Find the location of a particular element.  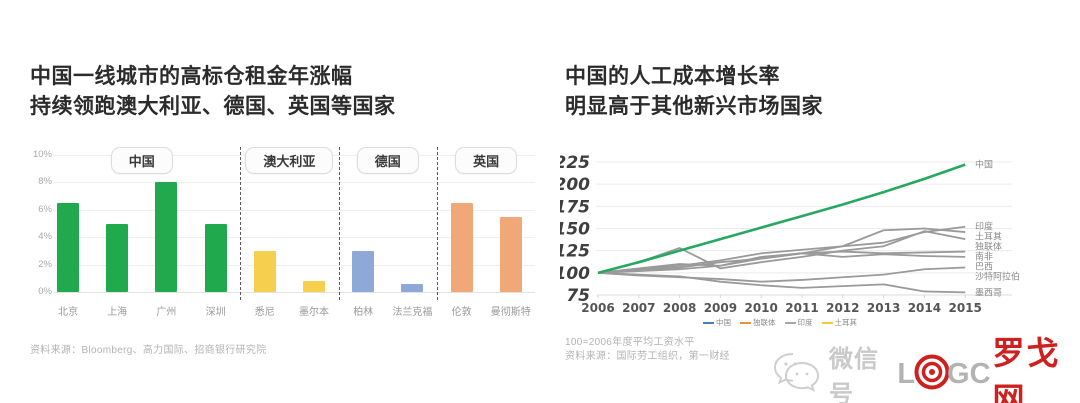

y-tick-label: 10% is located at coordinates (42, 154).